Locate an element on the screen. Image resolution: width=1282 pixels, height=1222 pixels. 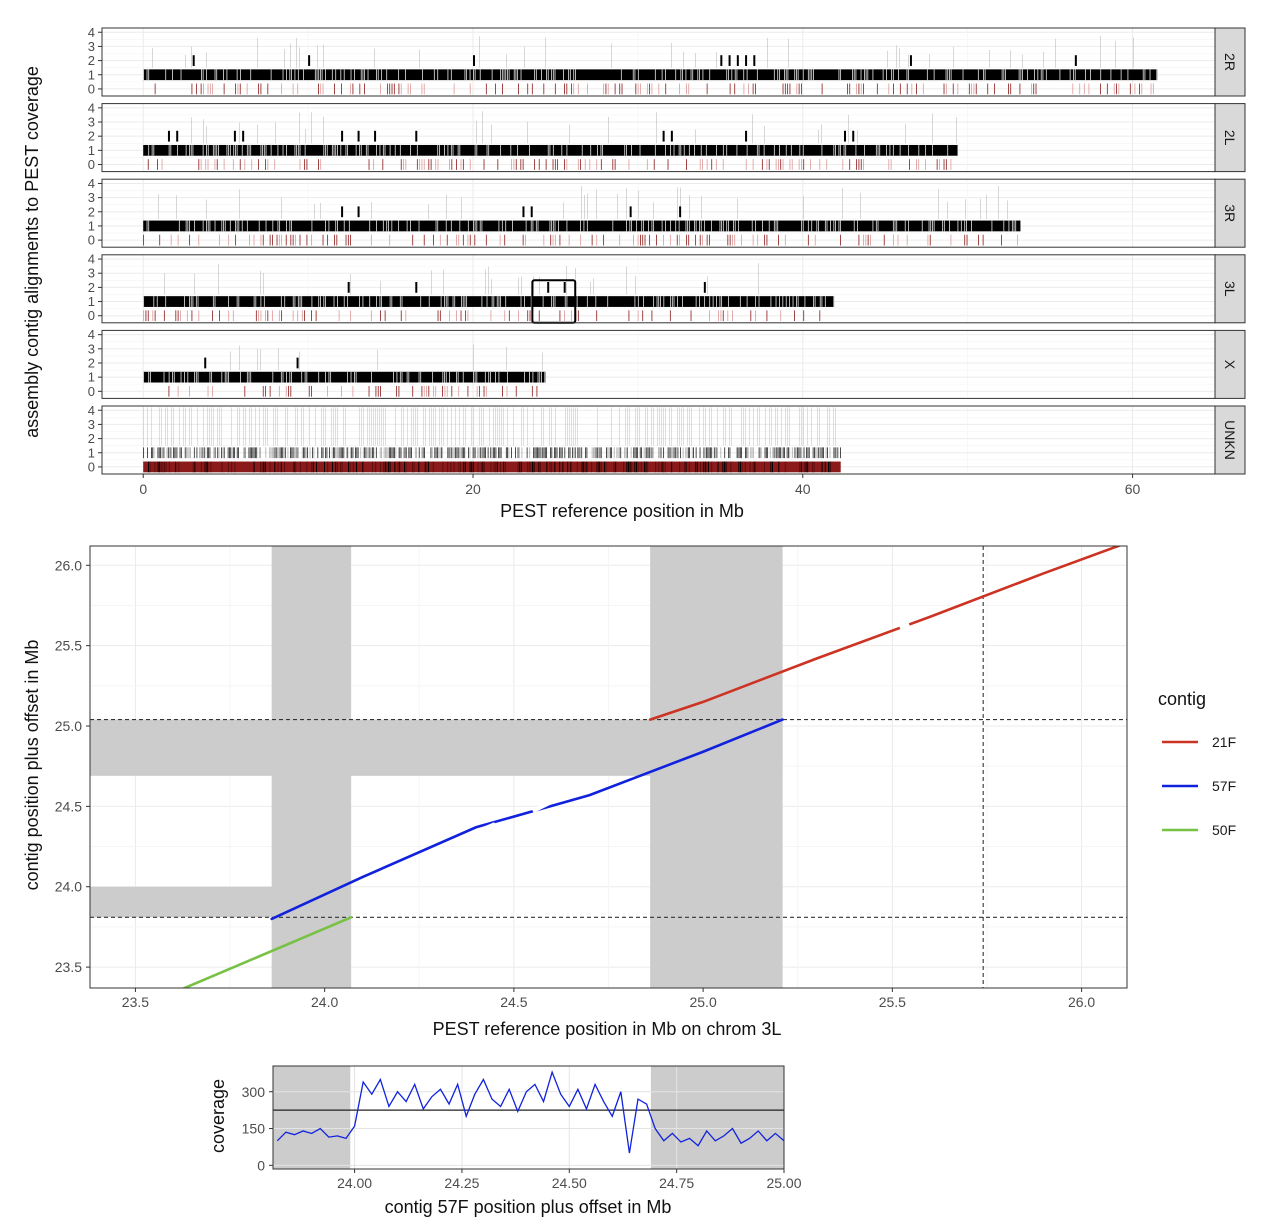
y-tick-label: 25.5 is located at coordinates (68, 646).